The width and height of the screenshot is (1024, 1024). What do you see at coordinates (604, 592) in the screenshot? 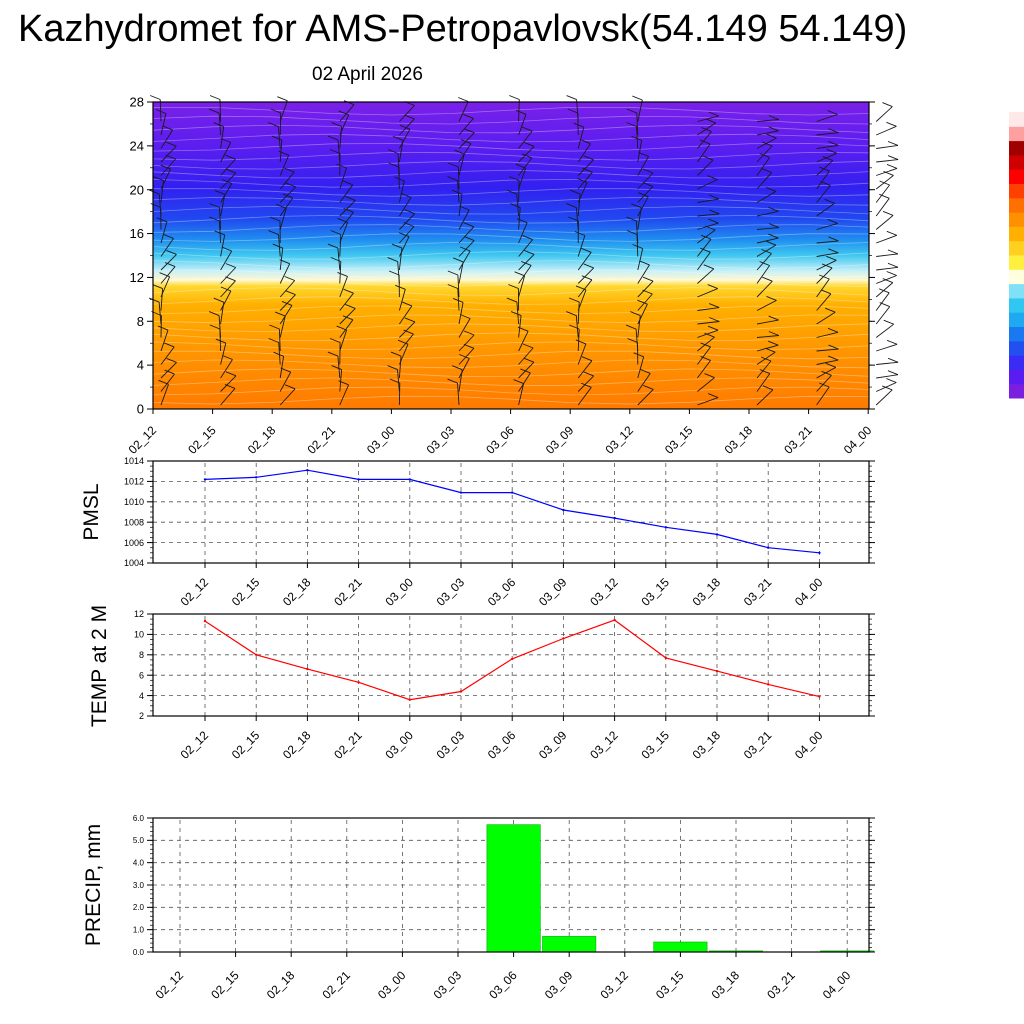
I see `pmsl-x-label: 03_12` at bounding box center [604, 592].